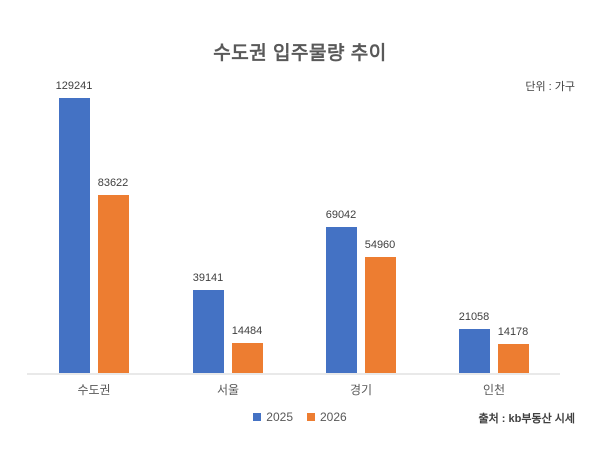  I want to click on bar-value-label: 54960, so click(380, 245).